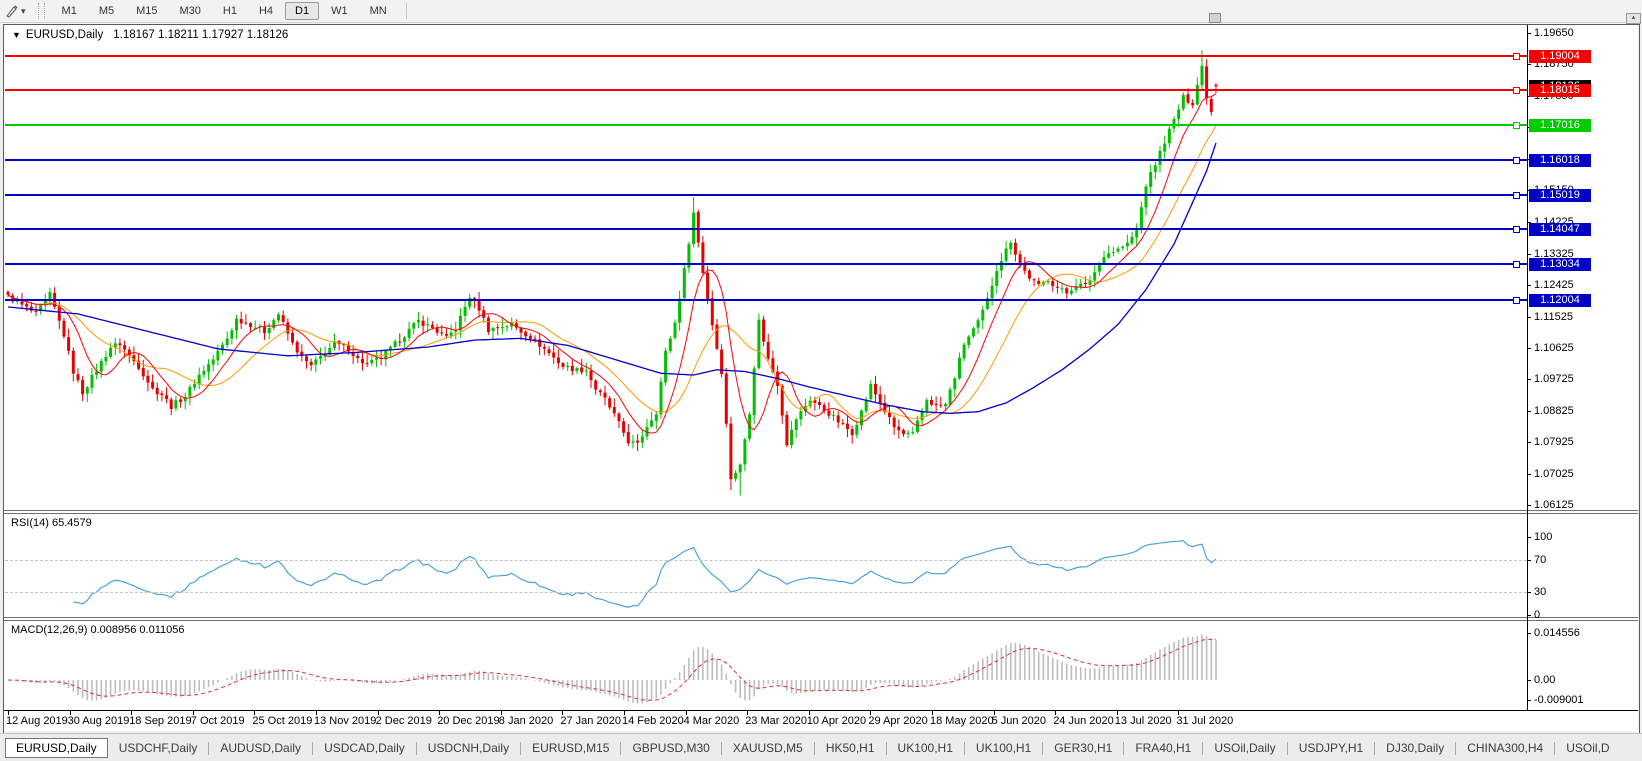 The image size is (1642, 761). What do you see at coordinates (1215, 18) in the screenshot?
I see `chart-shift-marker` at bounding box center [1215, 18].